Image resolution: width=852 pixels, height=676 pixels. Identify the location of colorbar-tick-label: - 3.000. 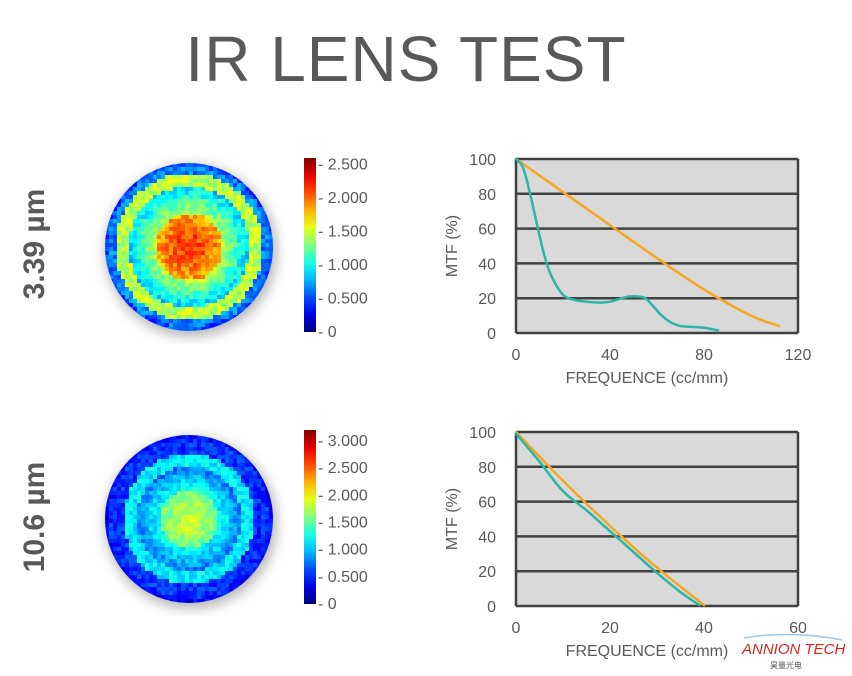
(343, 441).